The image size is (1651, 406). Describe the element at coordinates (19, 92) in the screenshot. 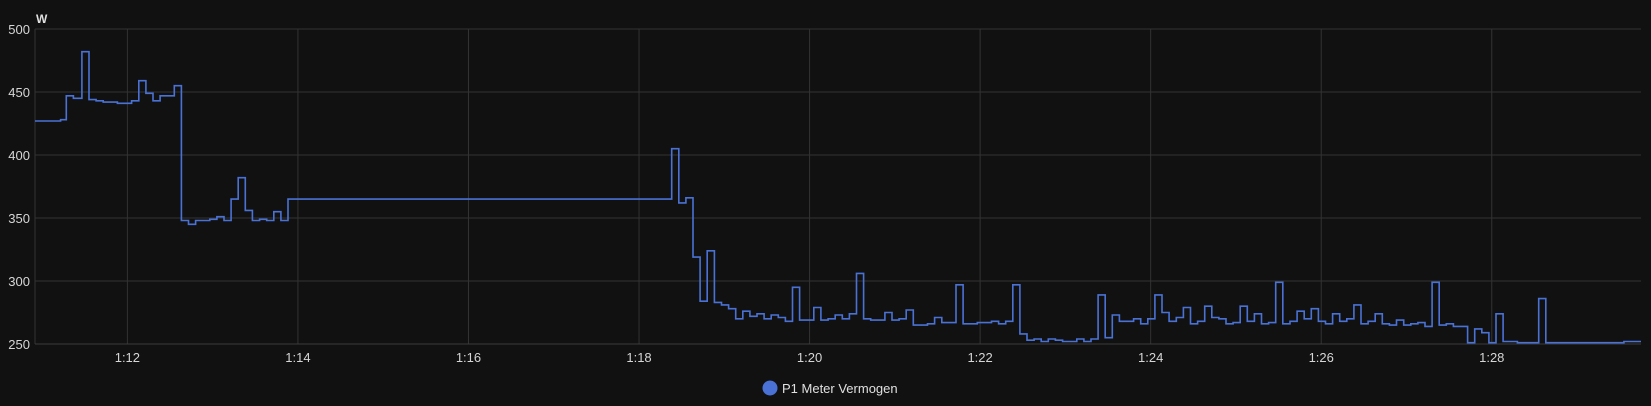

I see `y-tick-label: 450` at that location.